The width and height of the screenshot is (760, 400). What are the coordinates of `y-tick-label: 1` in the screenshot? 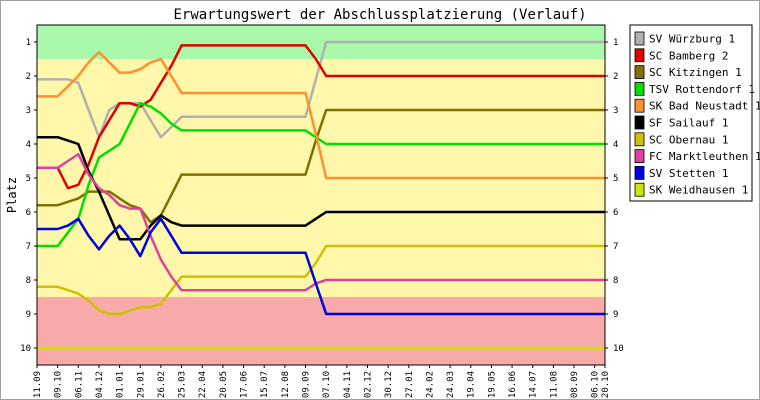 It's located at (28, 43).